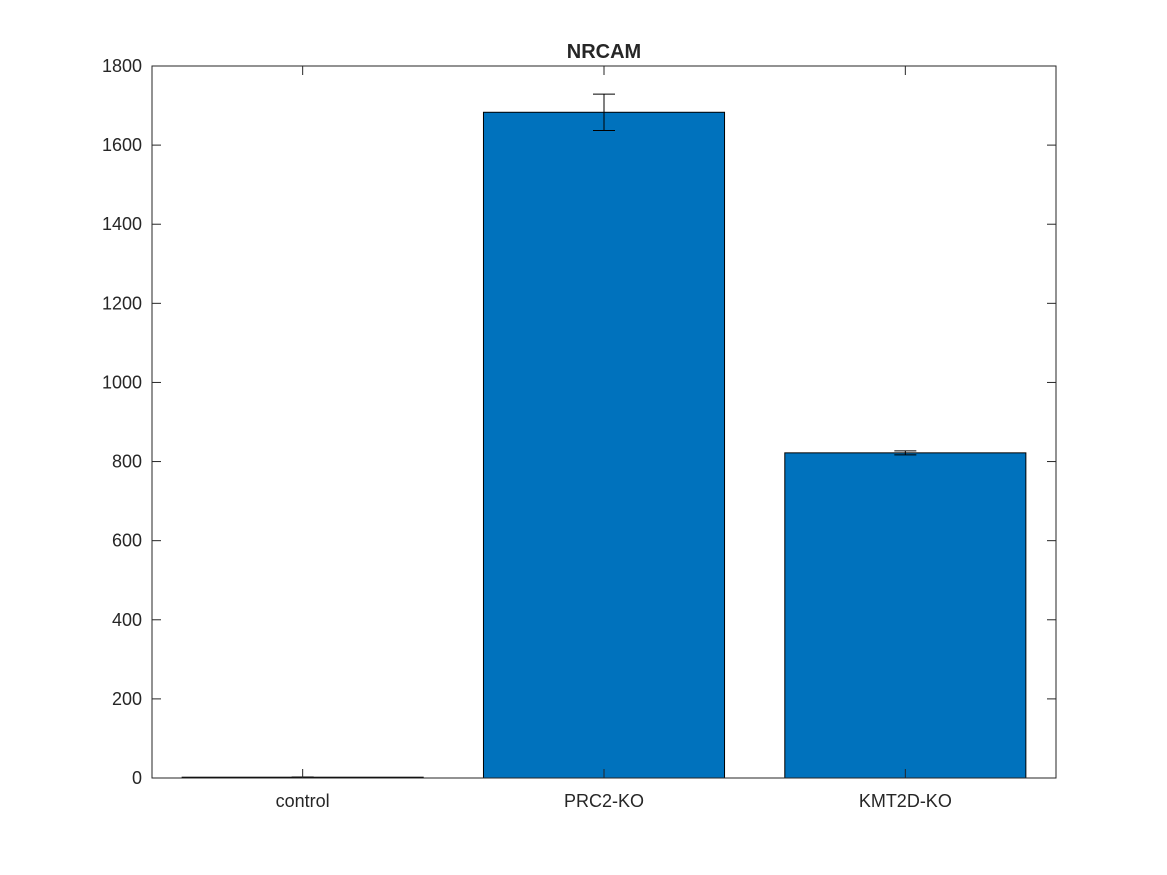 The height and width of the screenshot is (875, 1167). What do you see at coordinates (127, 620) in the screenshot?
I see `y-tick-label: 400` at bounding box center [127, 620].